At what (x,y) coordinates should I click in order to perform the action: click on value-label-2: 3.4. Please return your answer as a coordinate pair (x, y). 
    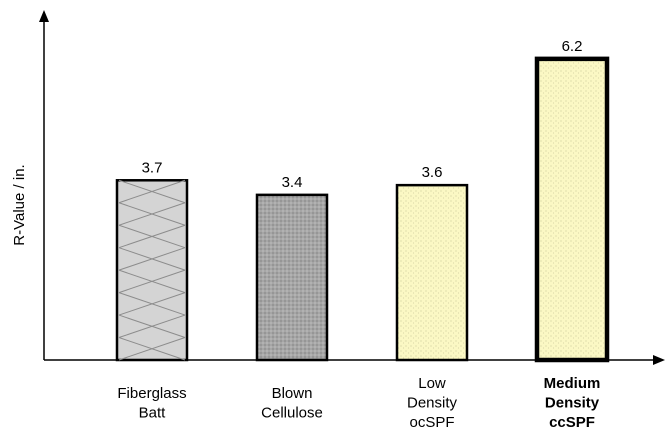
    Looking at the image, I should click on (292, 182).